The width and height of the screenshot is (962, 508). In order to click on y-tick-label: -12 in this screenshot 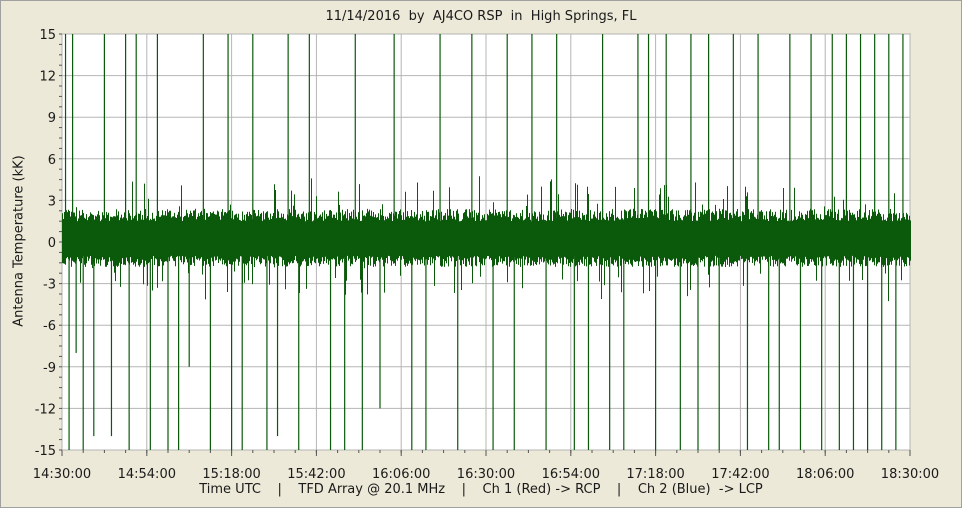, I will do `click(45, 409)`.